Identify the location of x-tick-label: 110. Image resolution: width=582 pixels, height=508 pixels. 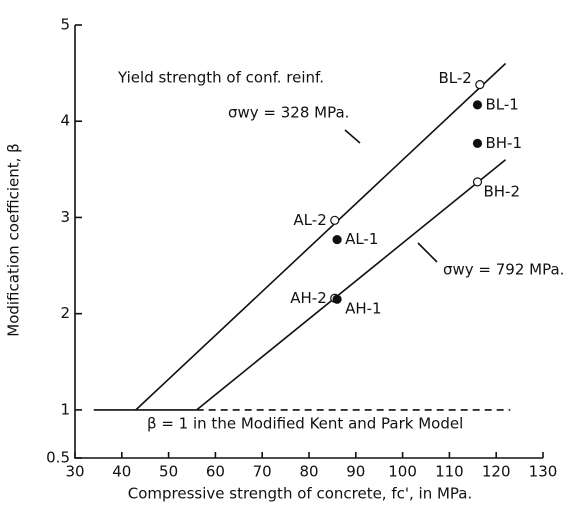
(449, 472).